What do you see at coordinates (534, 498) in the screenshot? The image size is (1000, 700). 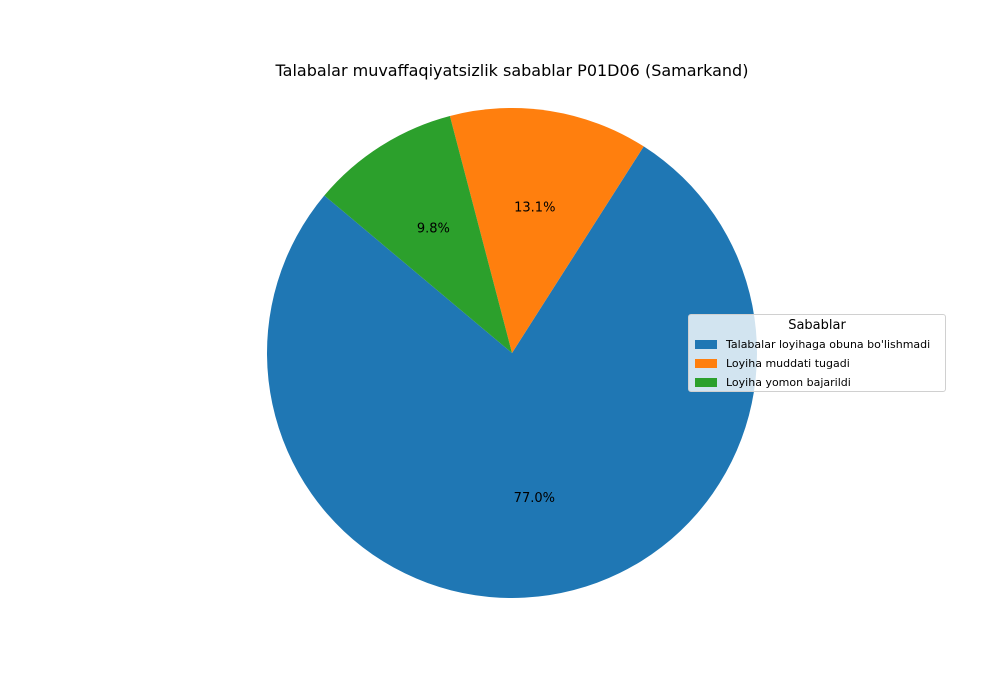 I see `pie-slice-label-1: 77.0%` at bounding box center [534, 498].